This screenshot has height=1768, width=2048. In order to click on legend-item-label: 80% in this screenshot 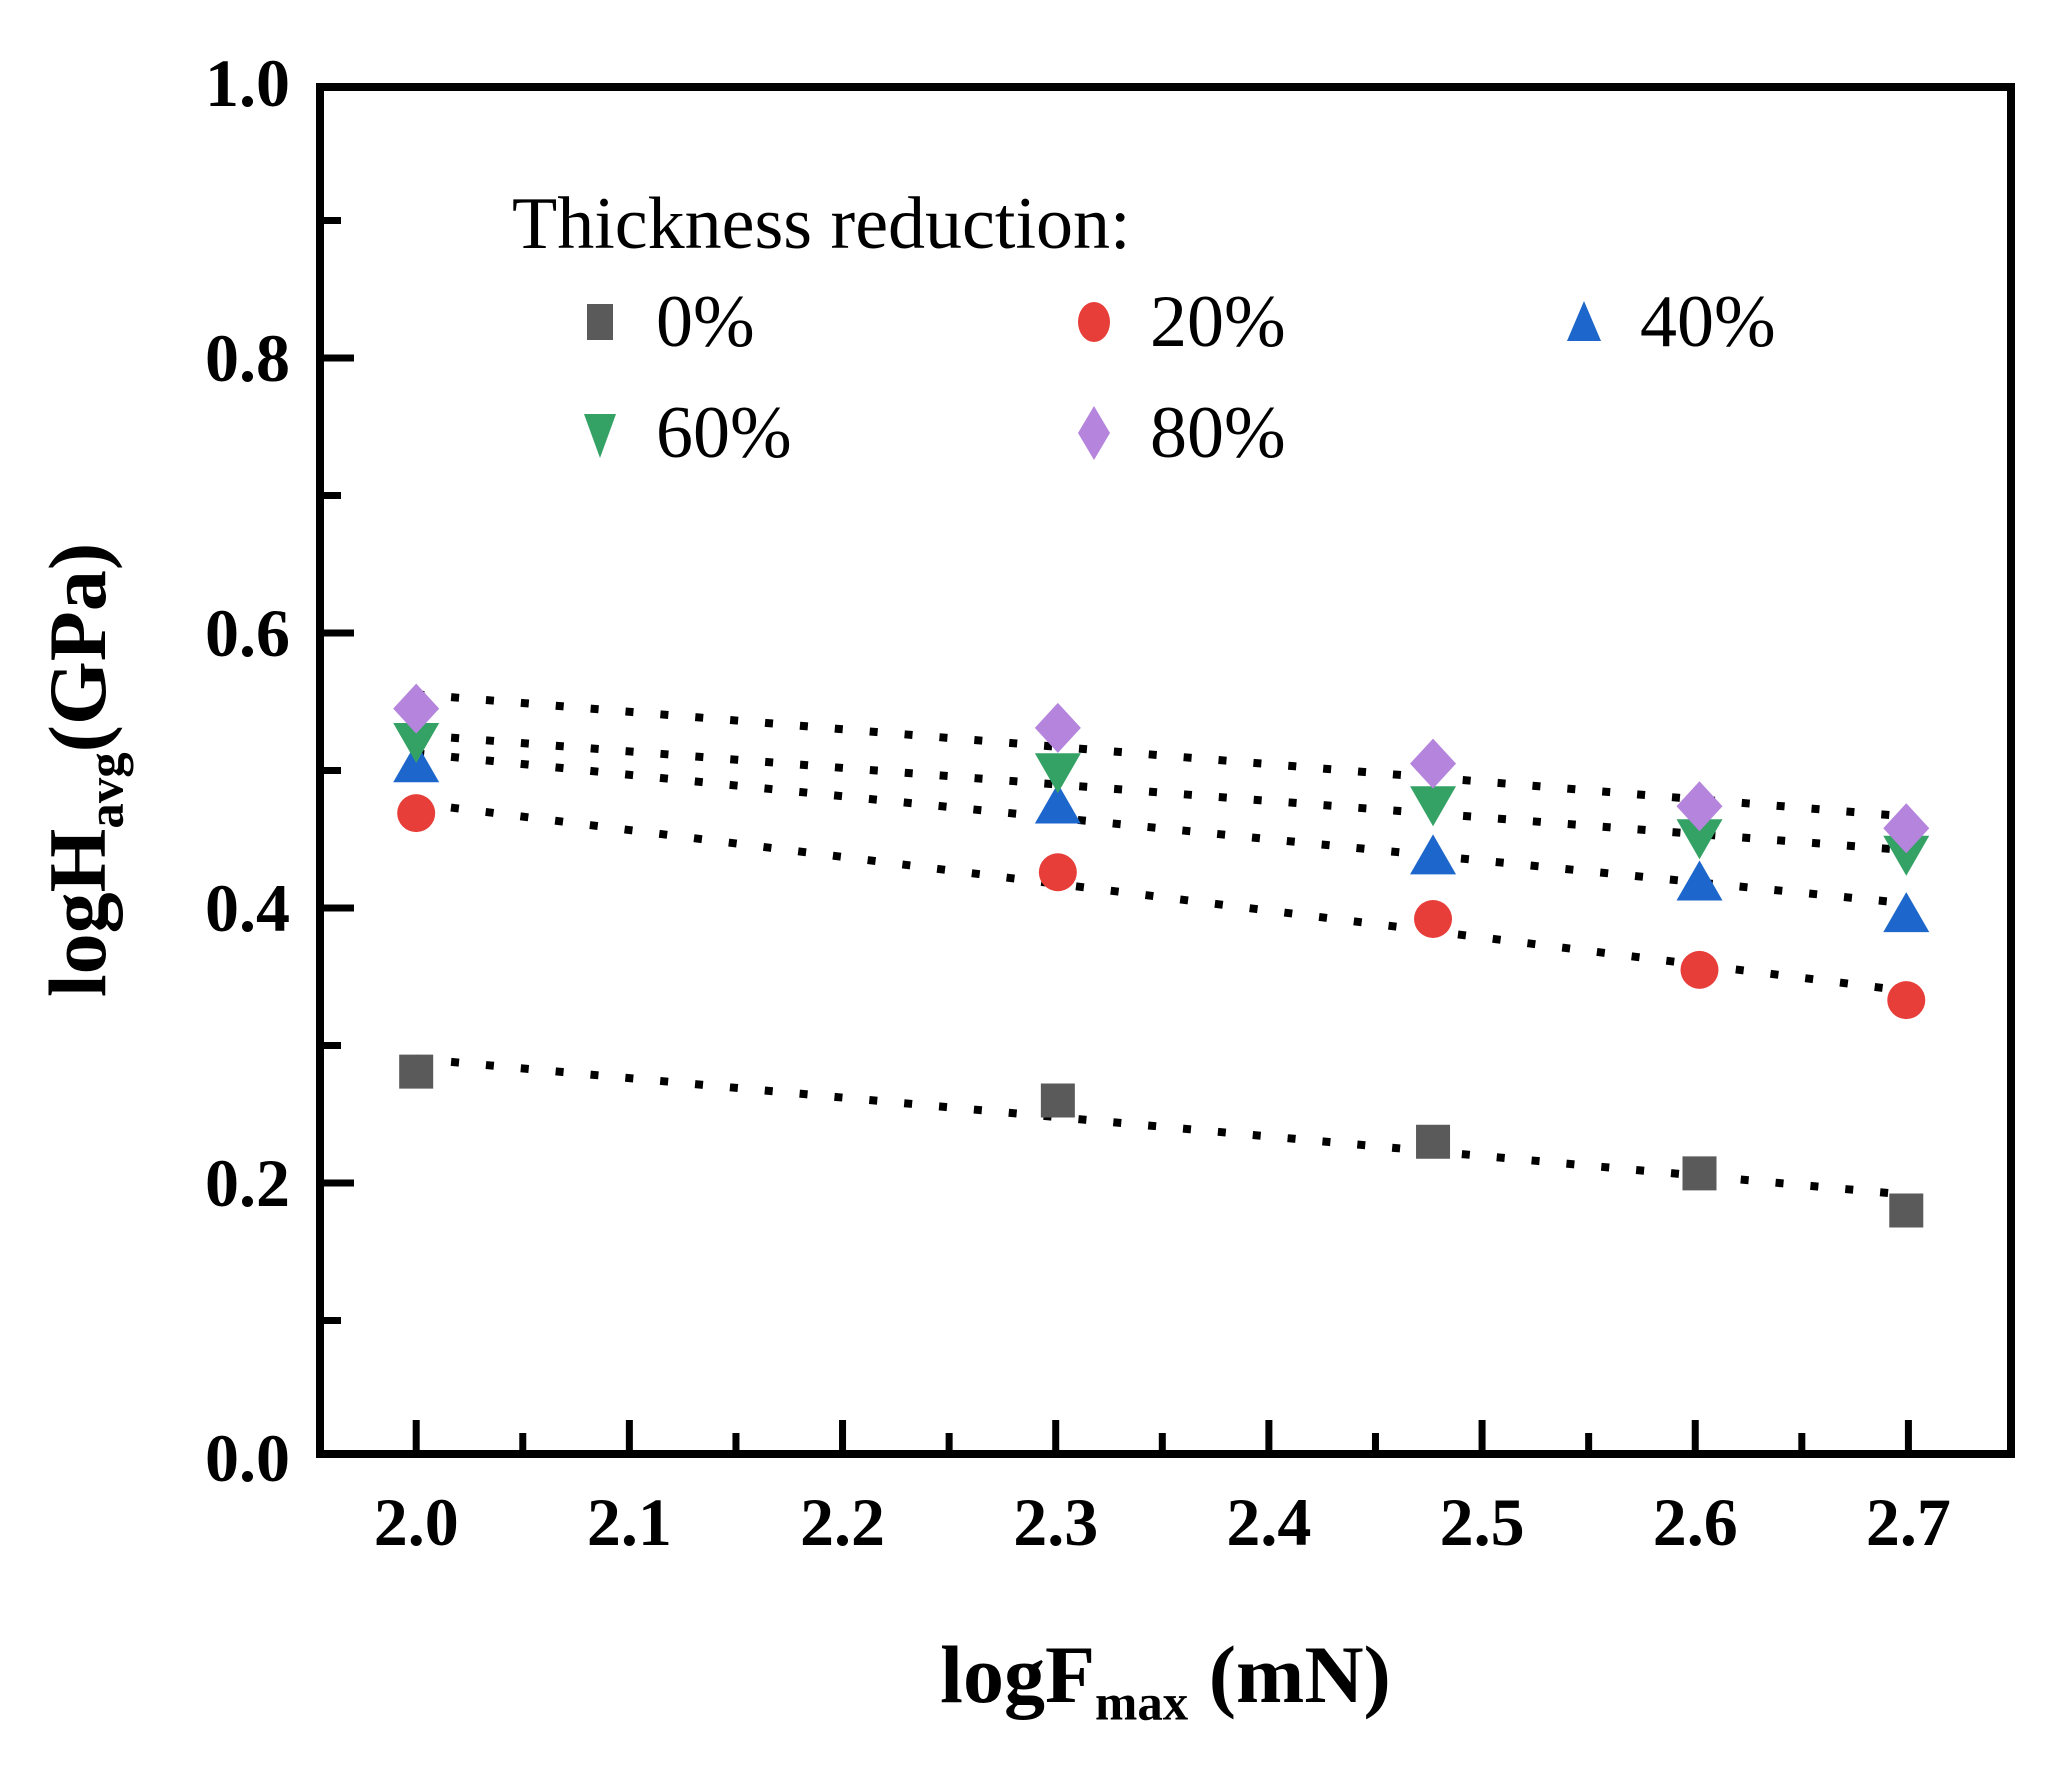, I will do `click(1218, 432)`.